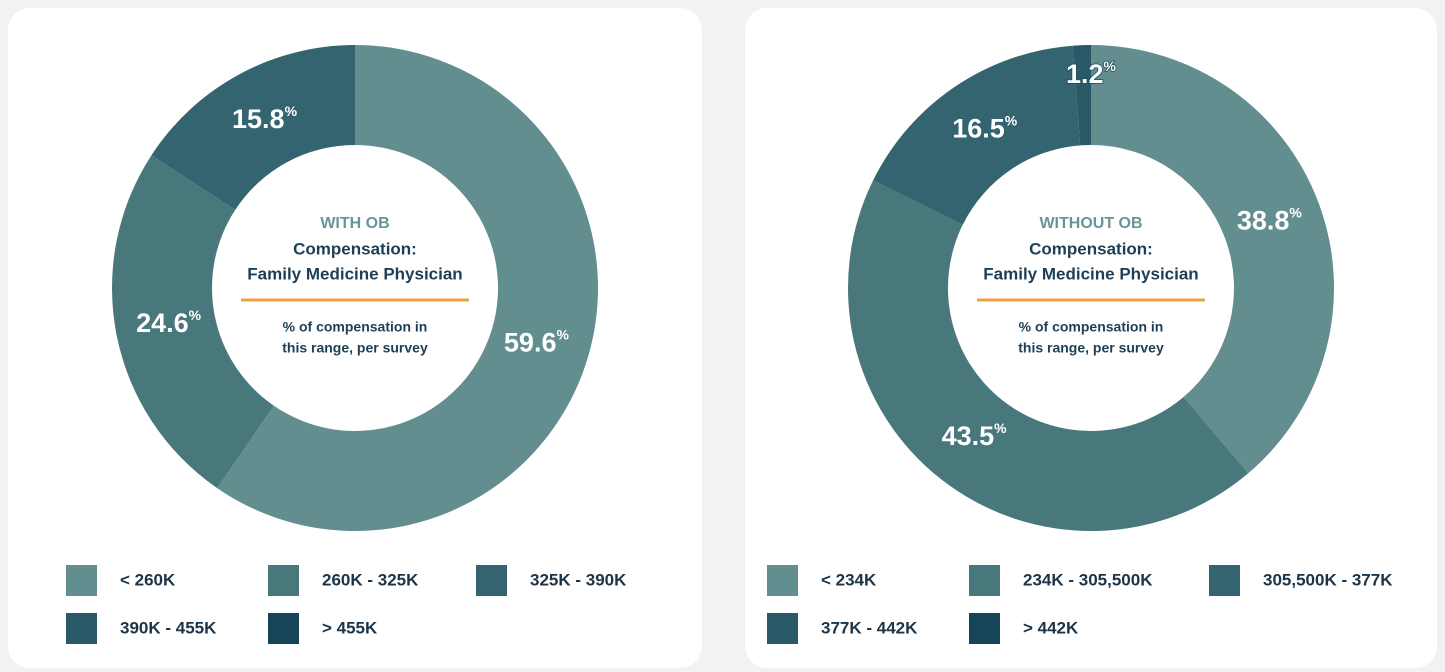  I want to click on value-label: 59.6%, so click(537, 341).